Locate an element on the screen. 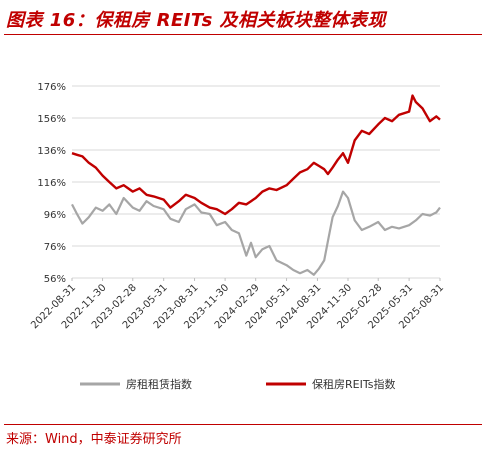 This screenshot has width=487, height=449. y-axis-ticks: 56% 76% 96% 116% 136% 156% 176% is located at coordinates (51, 183).